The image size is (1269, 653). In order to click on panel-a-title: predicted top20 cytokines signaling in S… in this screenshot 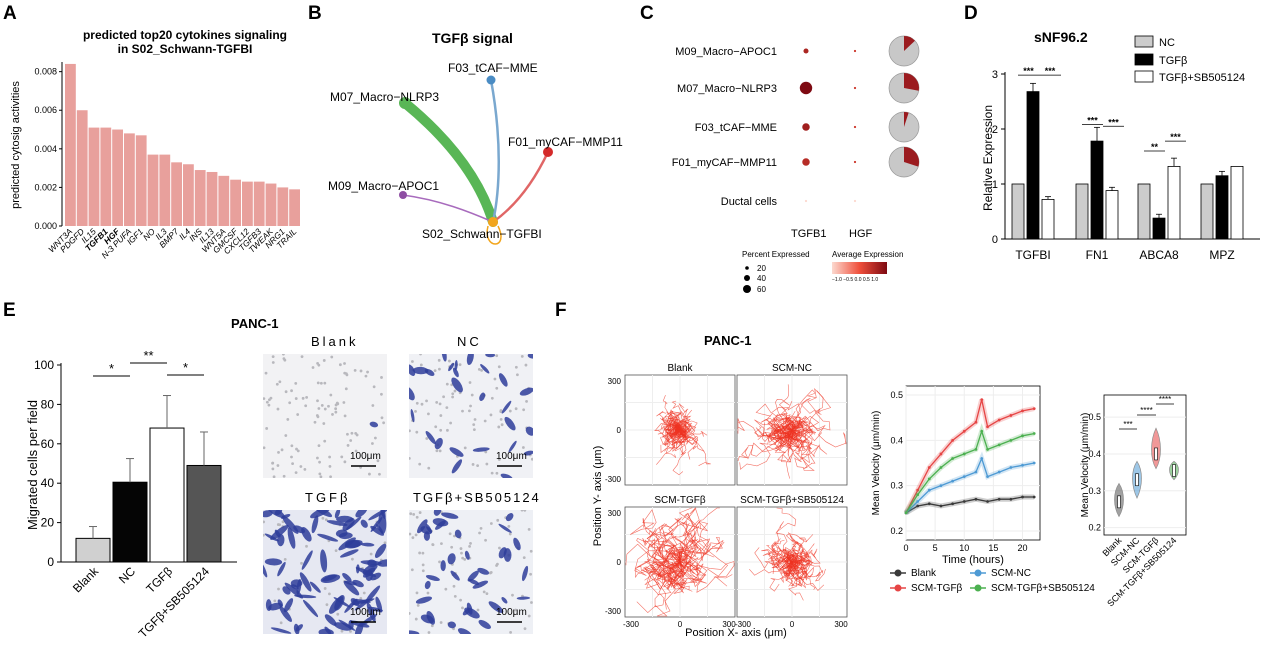, I will do `click(185, 42)`.